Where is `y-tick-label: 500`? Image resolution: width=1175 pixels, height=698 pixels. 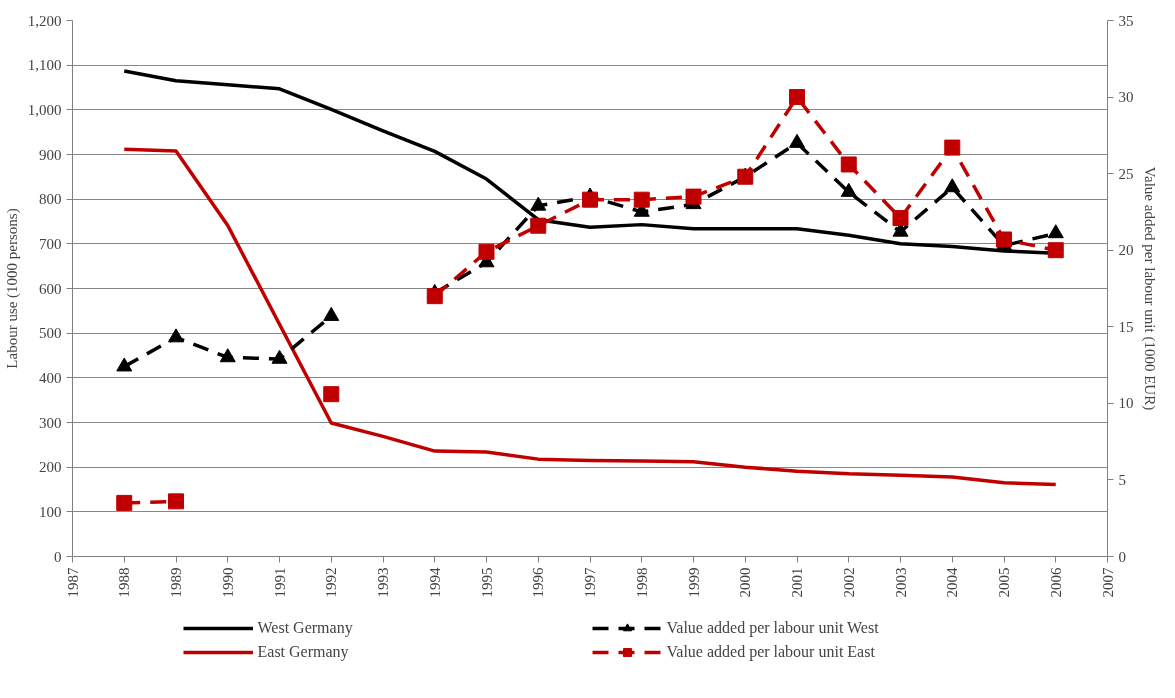
y-tick-label: 500 is located at coordinates (50, 333).